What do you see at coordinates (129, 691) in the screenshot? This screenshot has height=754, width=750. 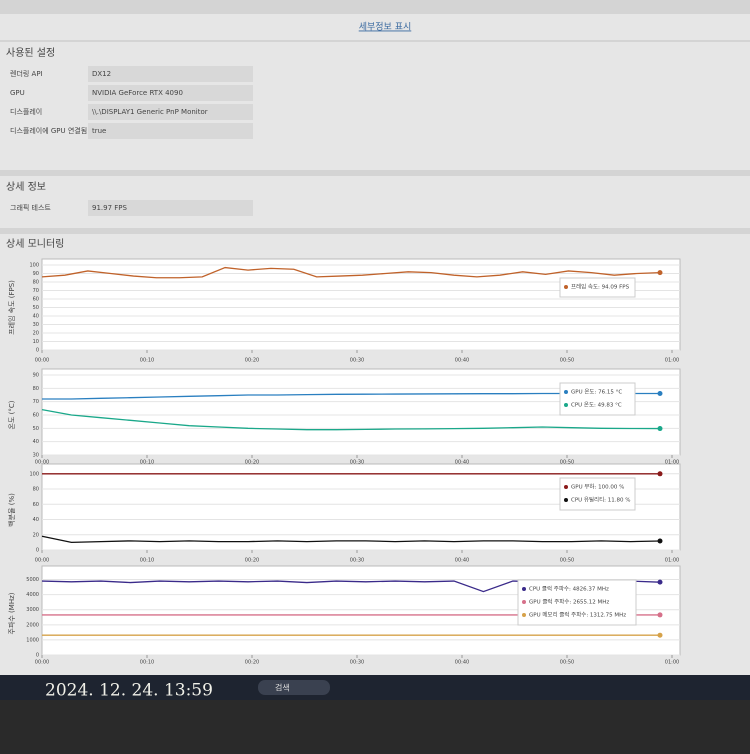 I see `timestamp: 2024. 12. 24. 13:59` at bounding box center [129, 691].